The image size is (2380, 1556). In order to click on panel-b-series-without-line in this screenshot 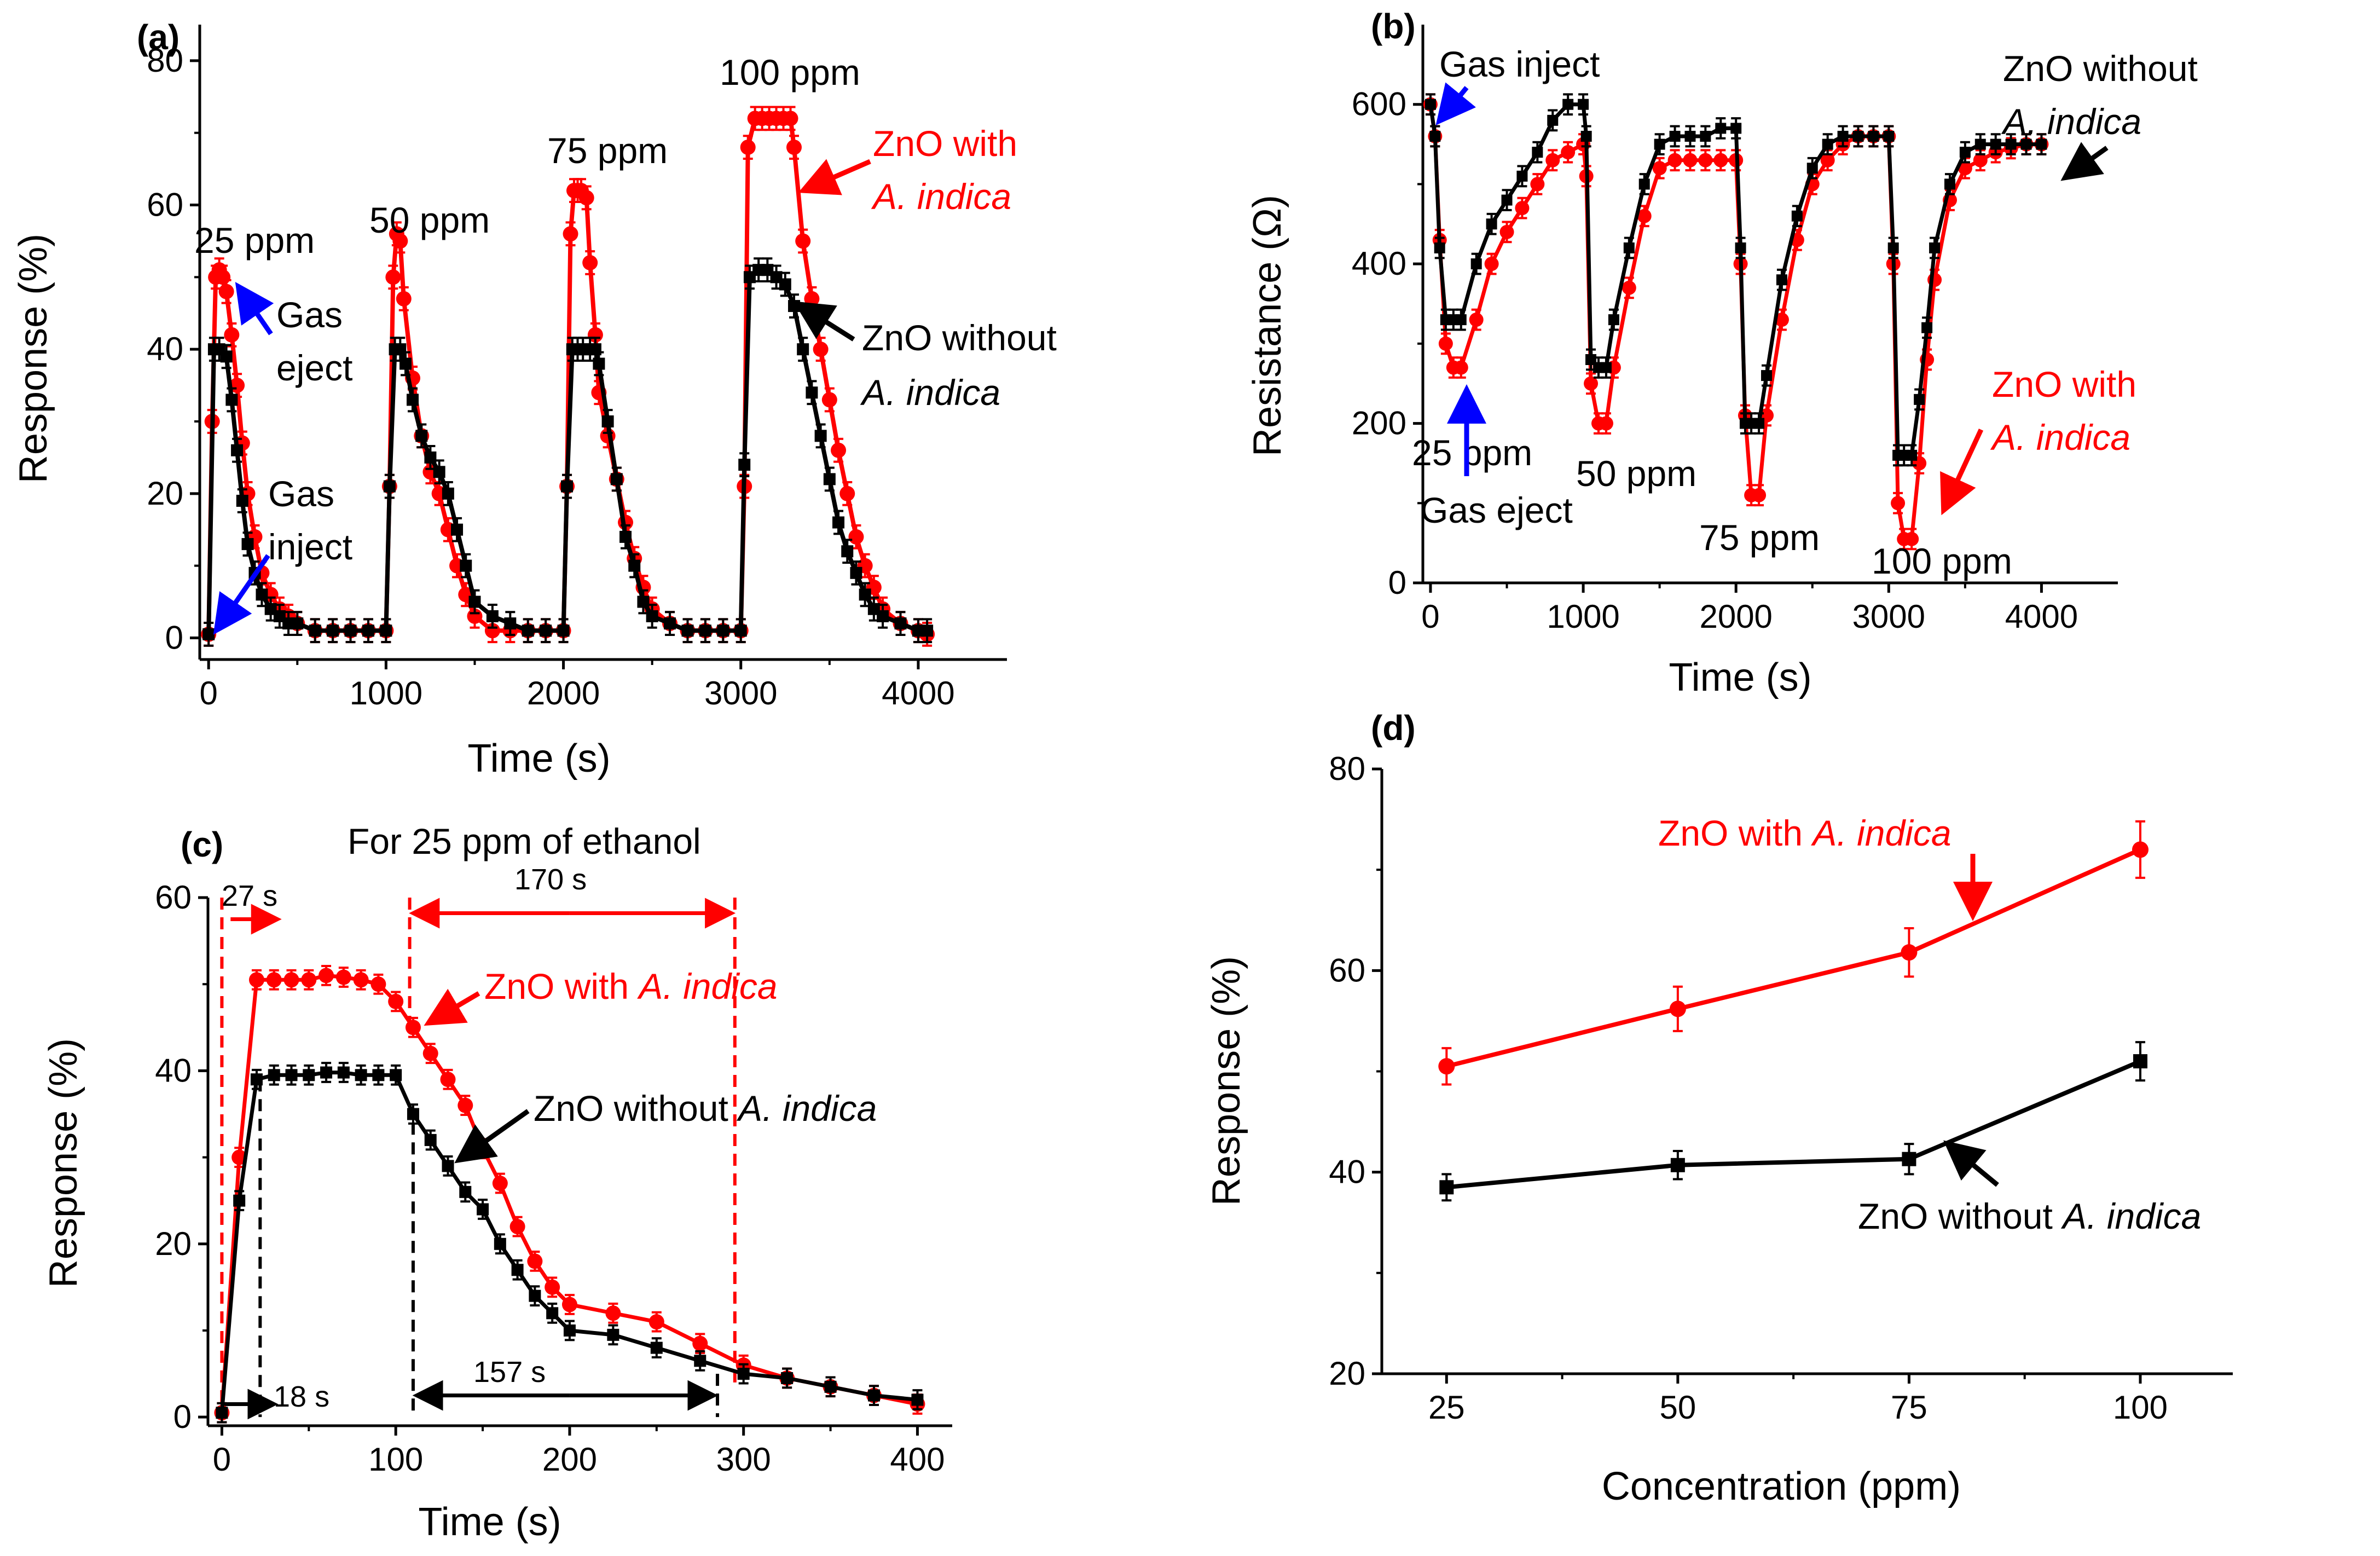, I will do `click(1735, 280)`.